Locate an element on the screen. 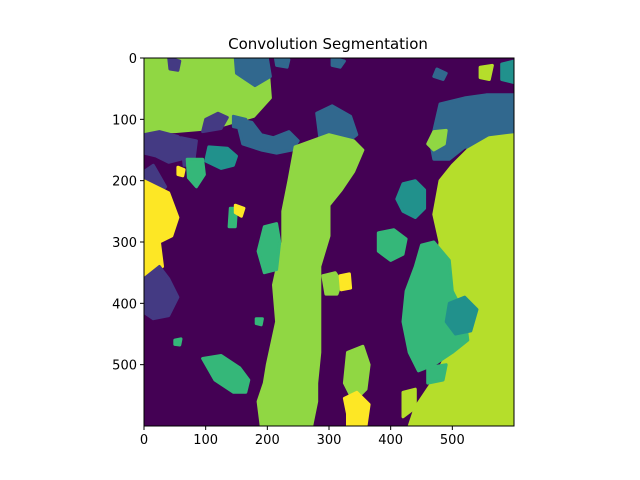  y-axis: 0 100 200 300 400 500 is located at coordinates (128, 213).